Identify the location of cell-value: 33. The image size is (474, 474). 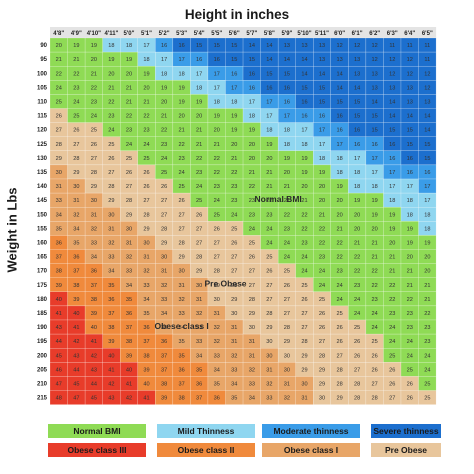
(269, 399).